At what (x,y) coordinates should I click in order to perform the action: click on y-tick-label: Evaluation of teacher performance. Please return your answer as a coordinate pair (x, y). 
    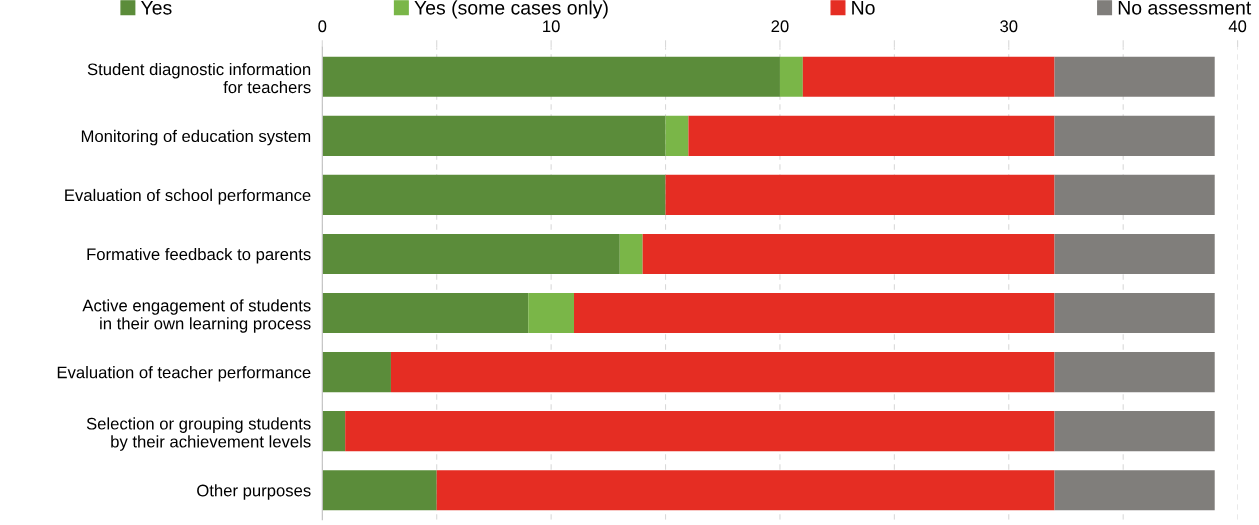
    Looking at the image, I should click on (184, 374).